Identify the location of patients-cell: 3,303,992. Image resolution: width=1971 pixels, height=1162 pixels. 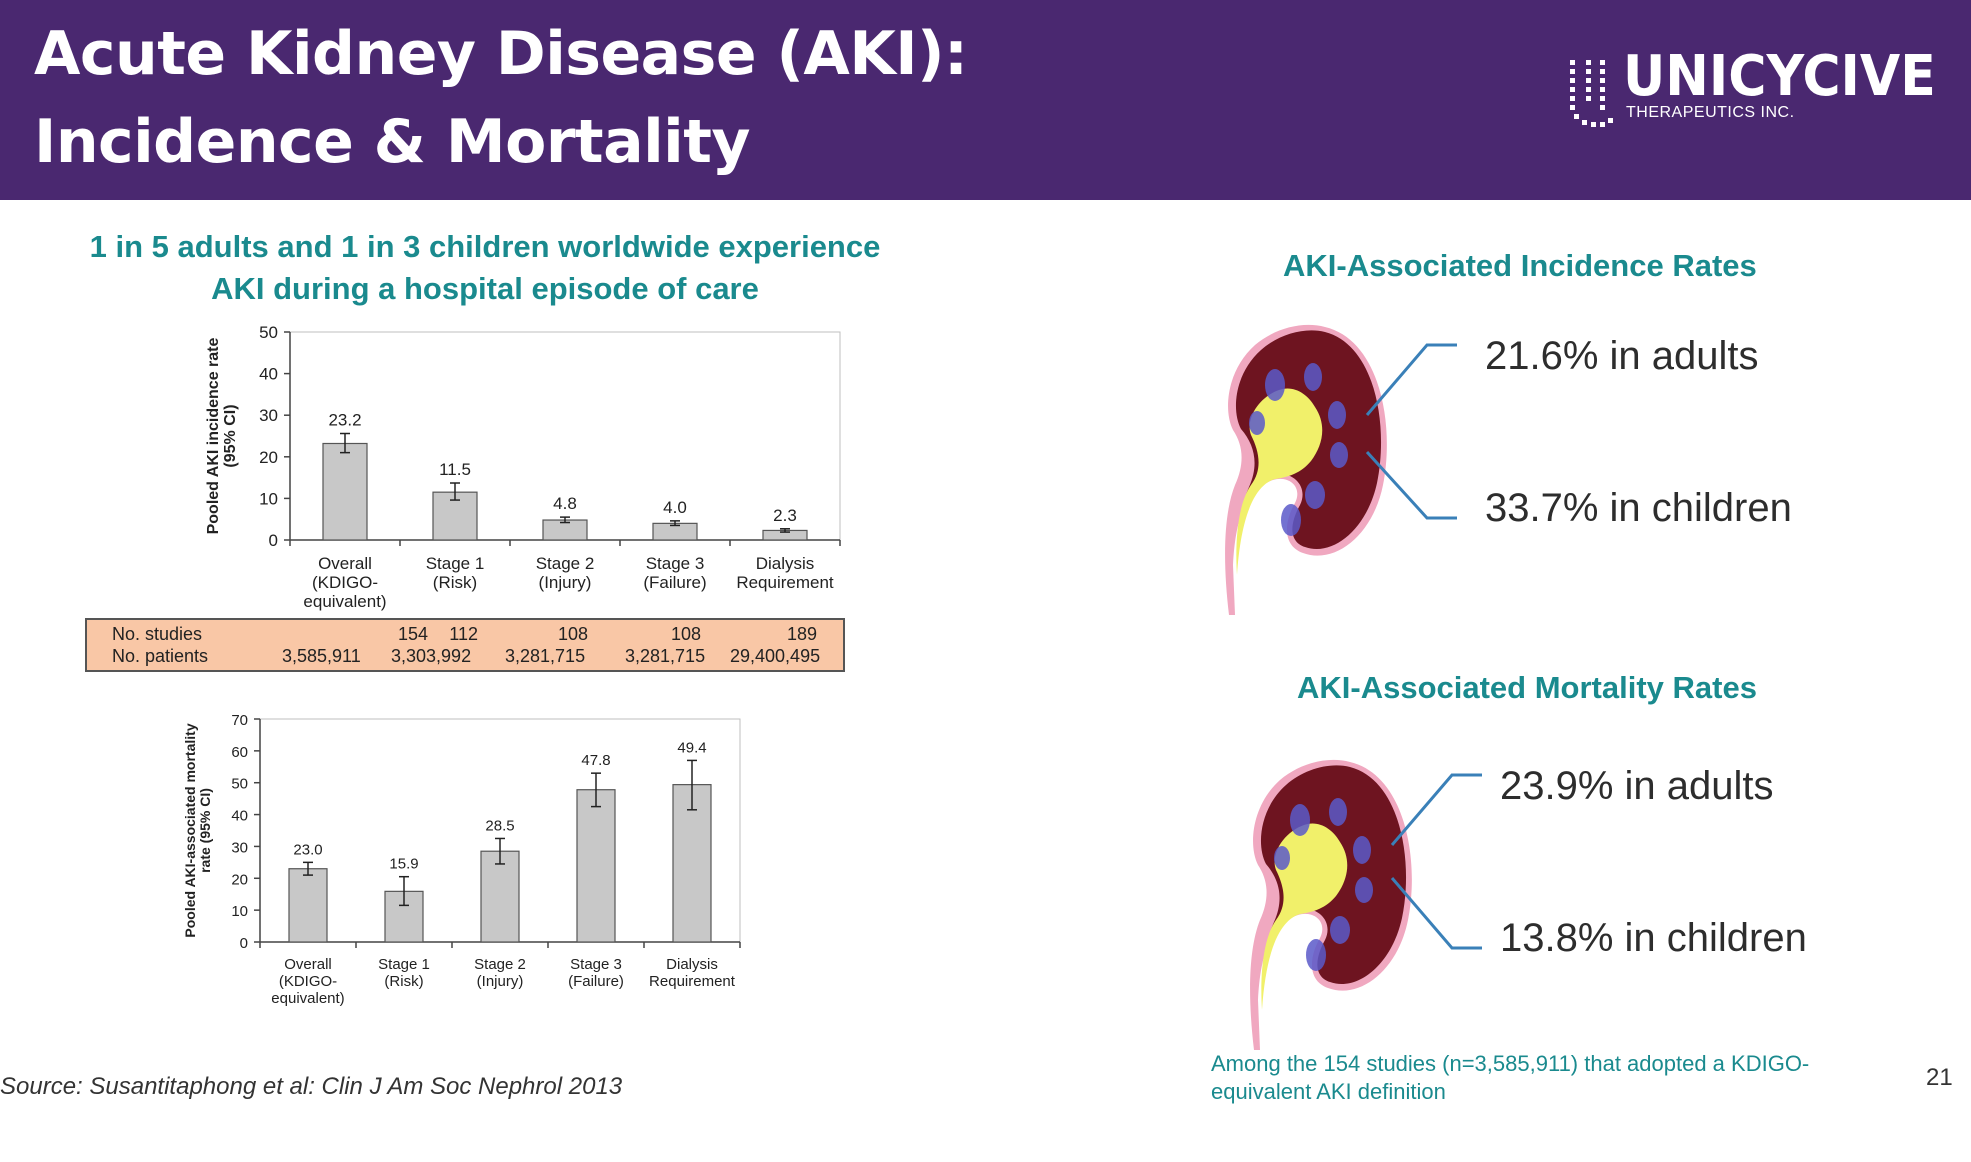
(431, 656).